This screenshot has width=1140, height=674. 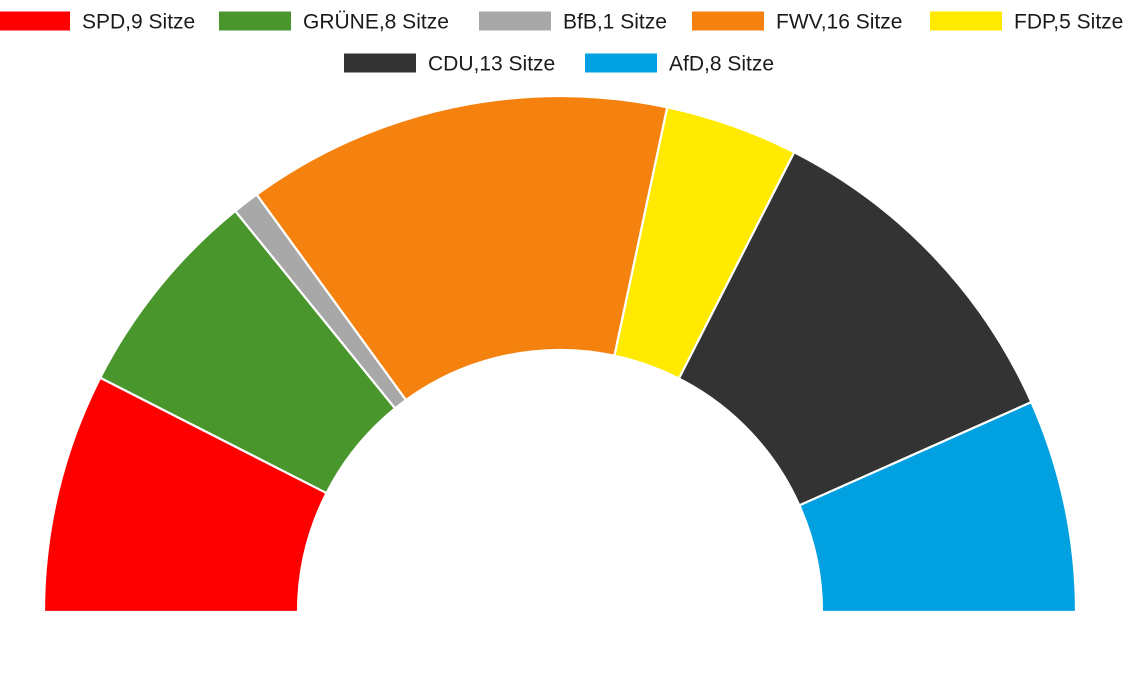 I want to click on legend-item-afd: AfD,8 Sitze, so click(x=679, y=64).